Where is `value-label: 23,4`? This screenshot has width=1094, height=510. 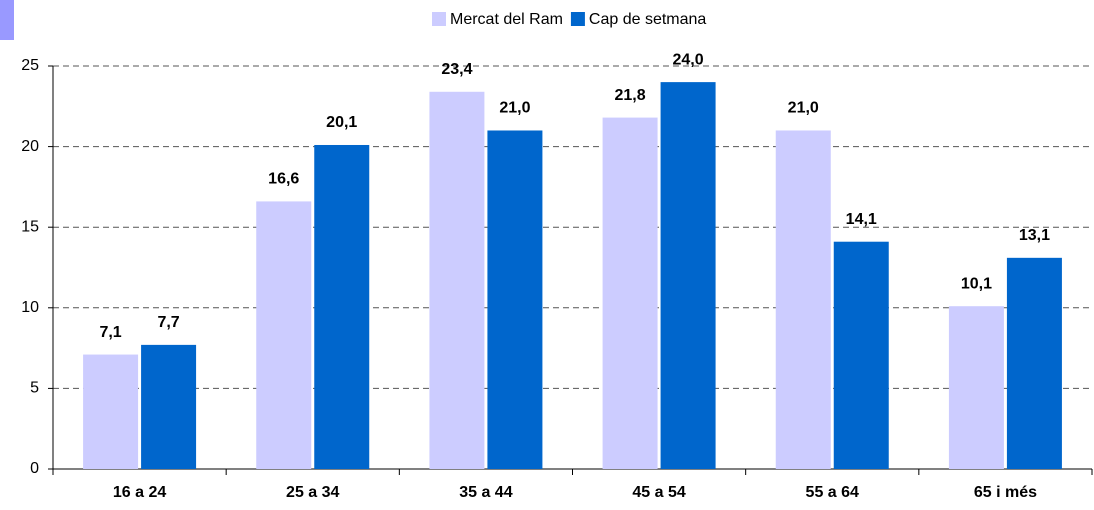 value-label: 23,4 is located at coordinates (456, 69).